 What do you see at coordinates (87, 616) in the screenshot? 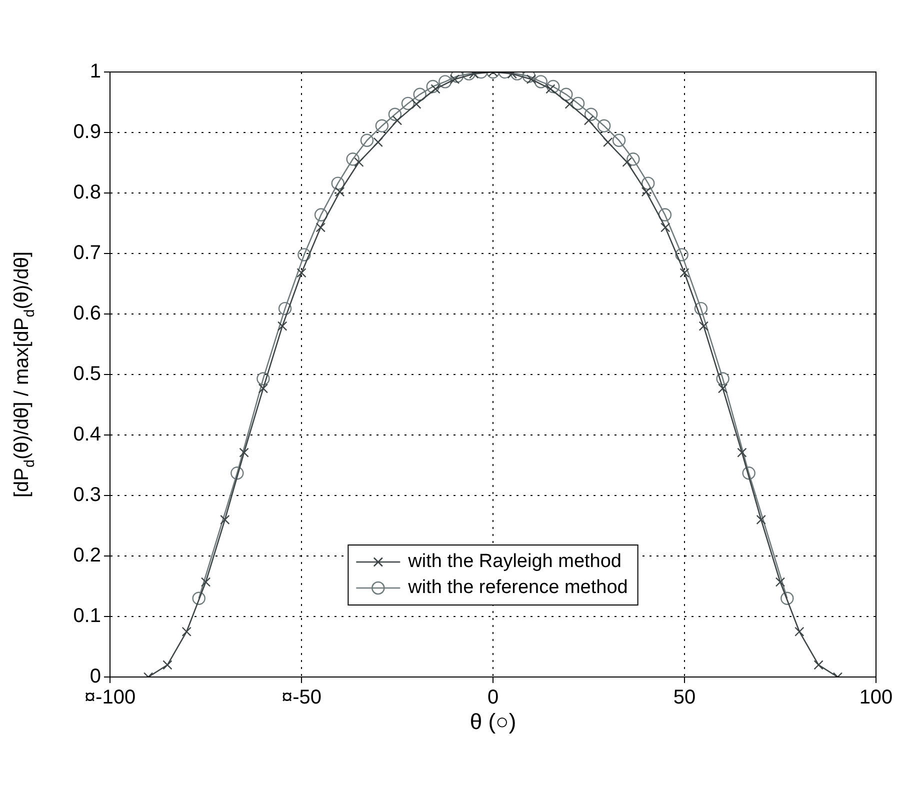
I see `y-tick-label: 0.1` at bounding box center [87, 616].